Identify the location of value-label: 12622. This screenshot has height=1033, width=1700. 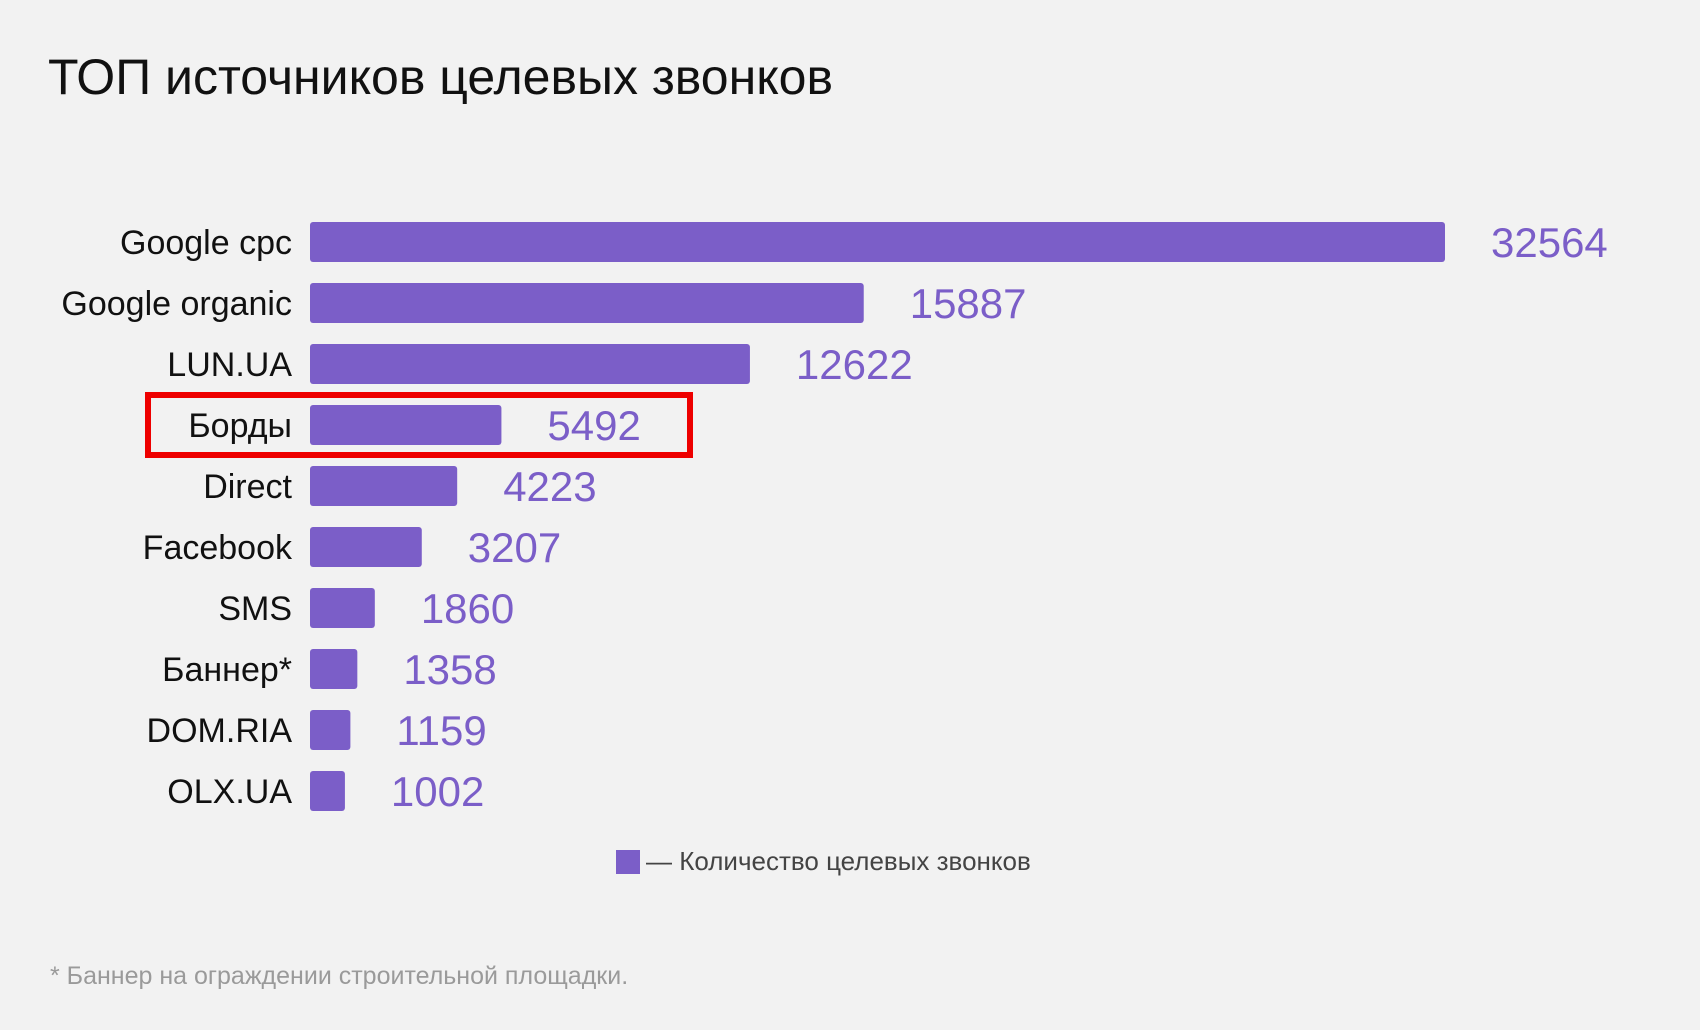
(854, 364).